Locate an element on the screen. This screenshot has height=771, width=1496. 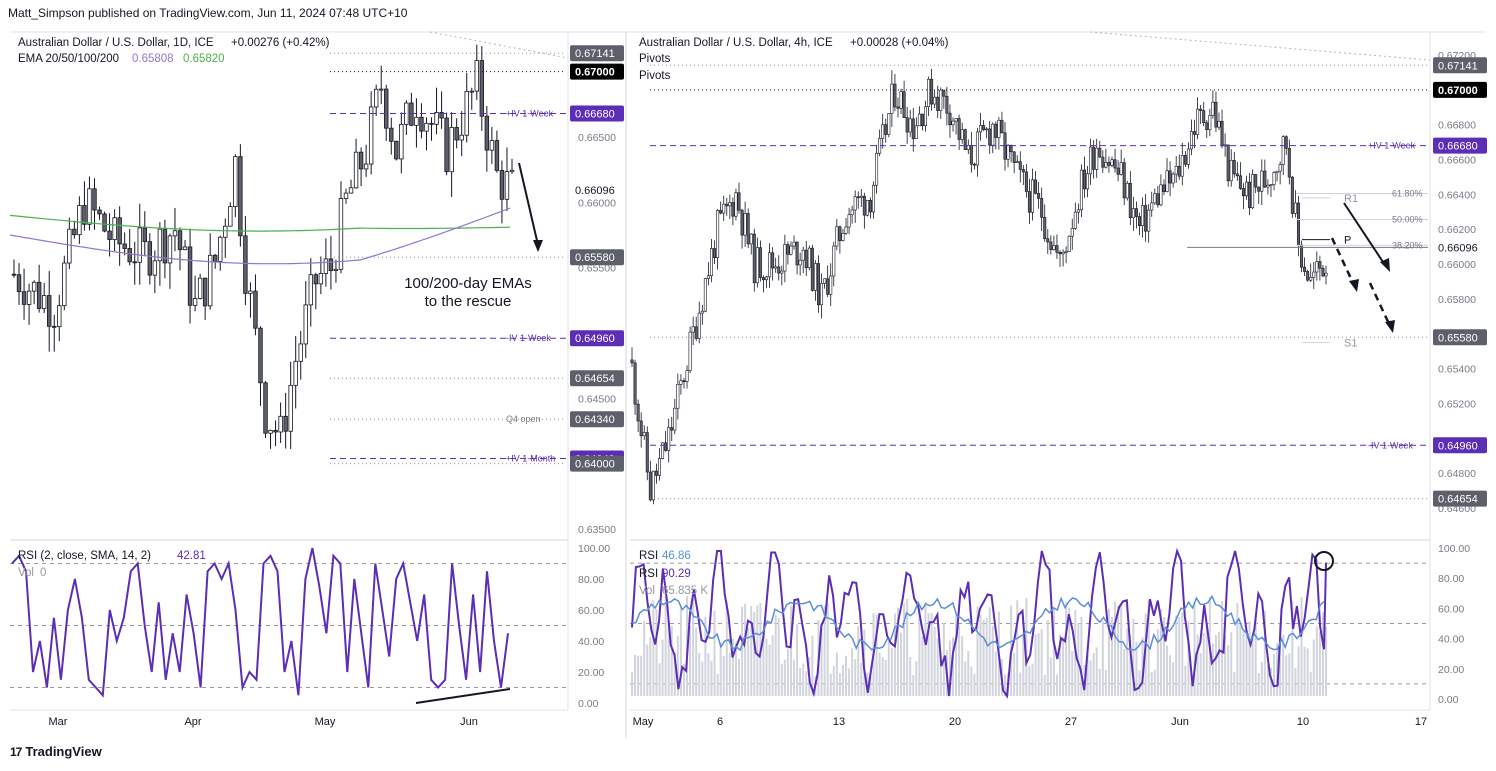
left-price-label-box is located at coordinates (597, 113).